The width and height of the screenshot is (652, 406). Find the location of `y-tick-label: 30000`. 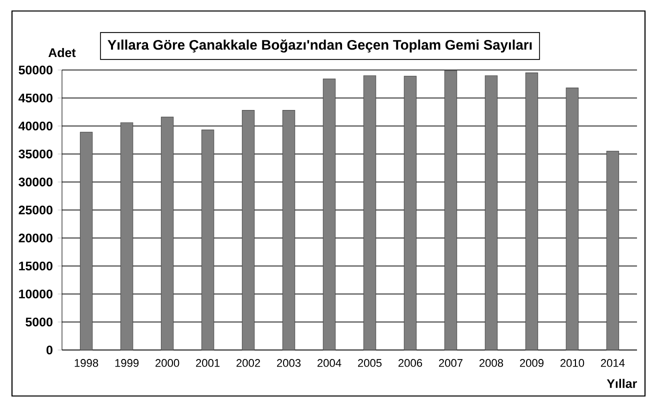

y-tick-label: 30000 is located at coordinates (35, 182).